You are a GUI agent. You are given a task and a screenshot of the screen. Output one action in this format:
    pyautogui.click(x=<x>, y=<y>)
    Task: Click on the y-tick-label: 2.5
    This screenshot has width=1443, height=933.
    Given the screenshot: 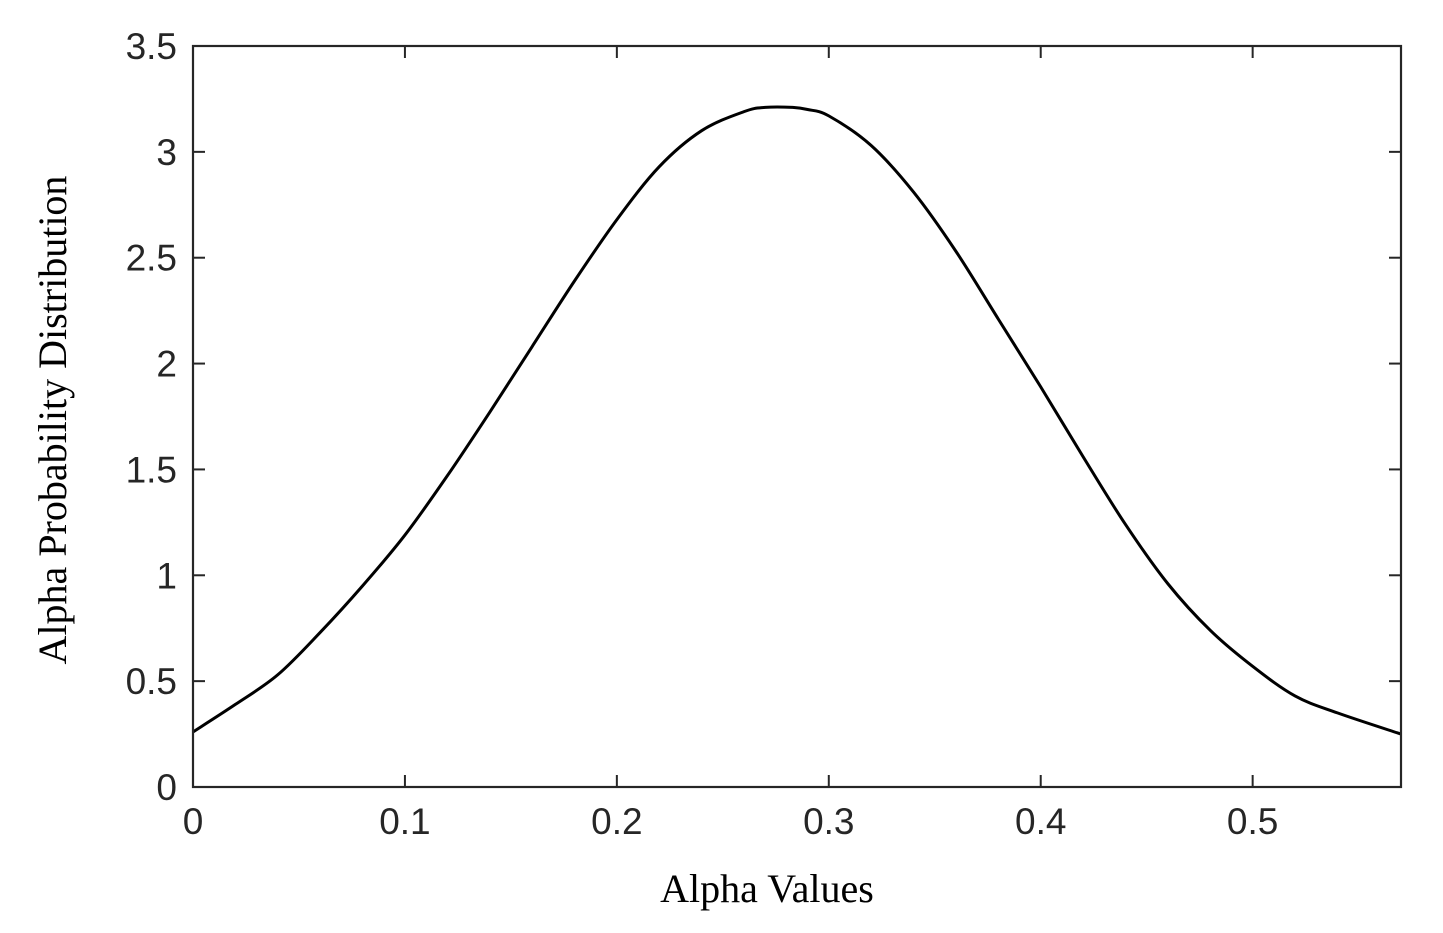 What is the action you would take?
    pyautogui.click(x=151, y=258)
    